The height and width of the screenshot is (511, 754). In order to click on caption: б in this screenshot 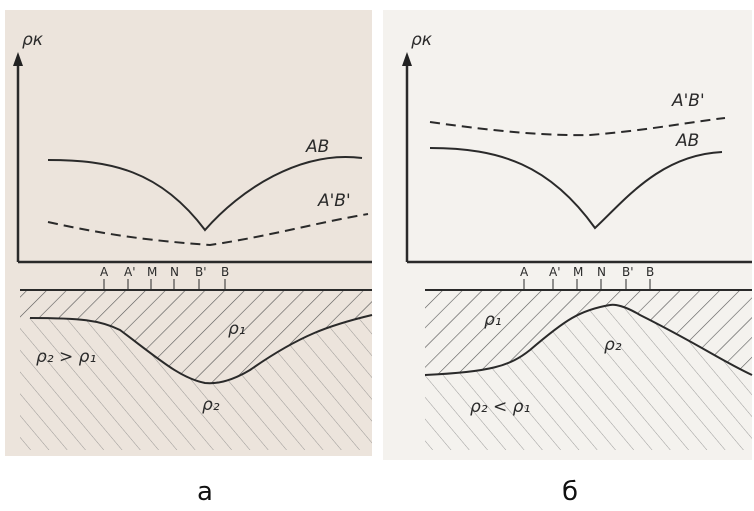, I will do `click(570, 492)`.